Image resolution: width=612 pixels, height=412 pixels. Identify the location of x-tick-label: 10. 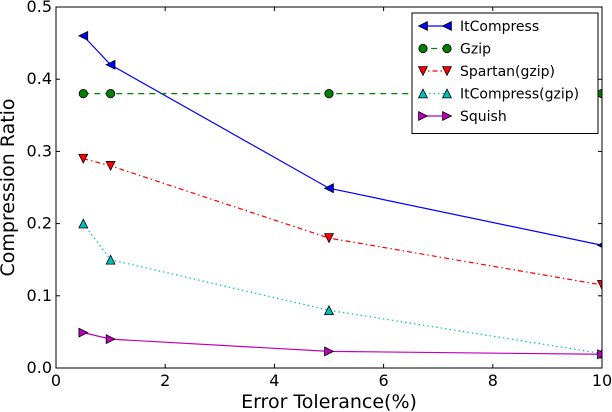
(602, 380).